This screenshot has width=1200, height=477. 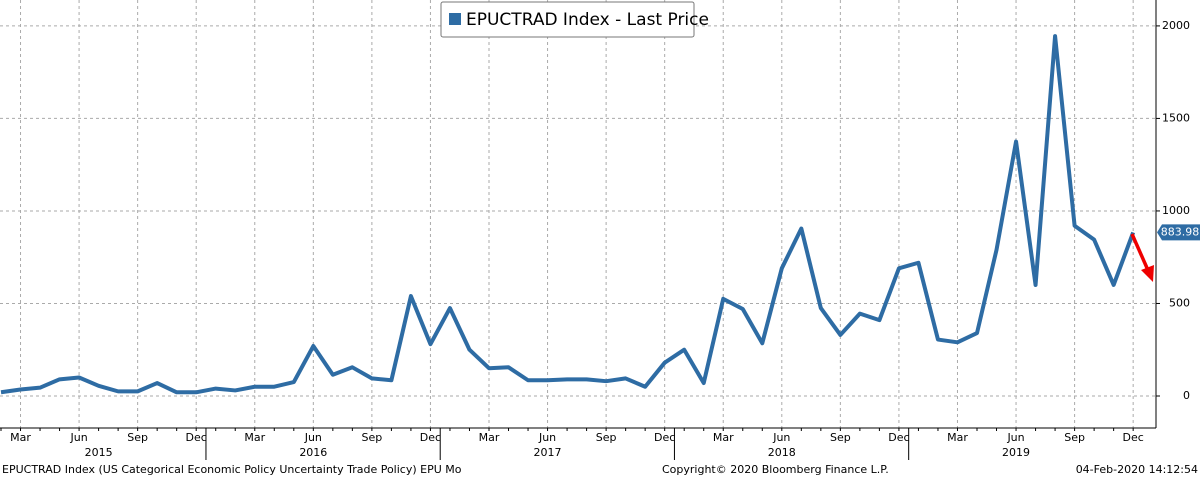 I want to click on year-label: 2019, so click(x=1016, y=452).